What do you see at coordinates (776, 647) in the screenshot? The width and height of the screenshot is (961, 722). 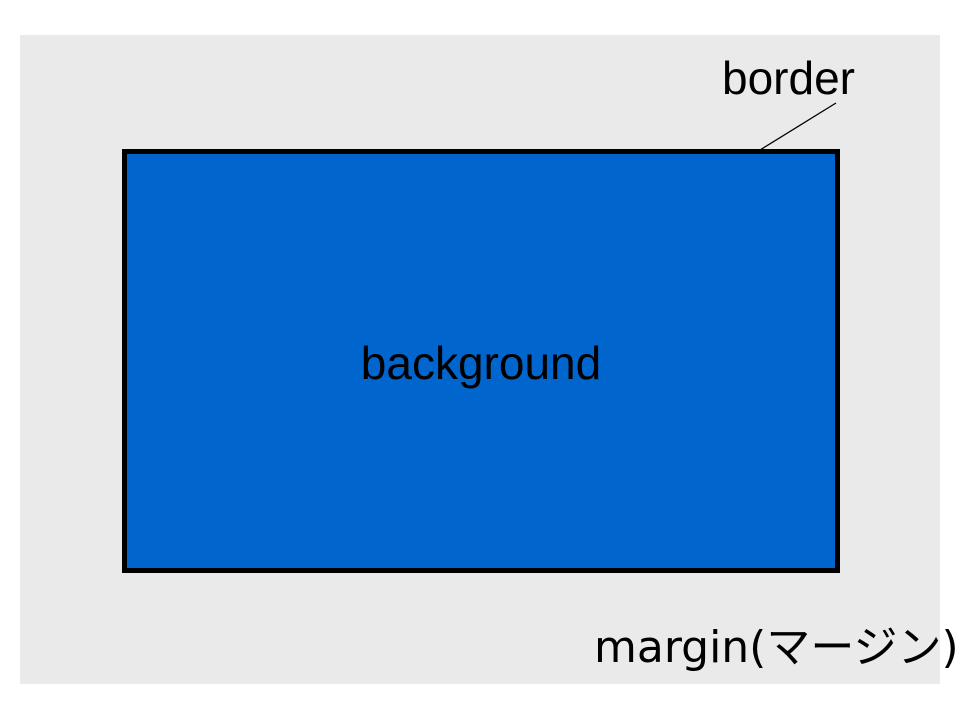 I see `margin-label: margin(マージン)` at bounding box center [776, 647].